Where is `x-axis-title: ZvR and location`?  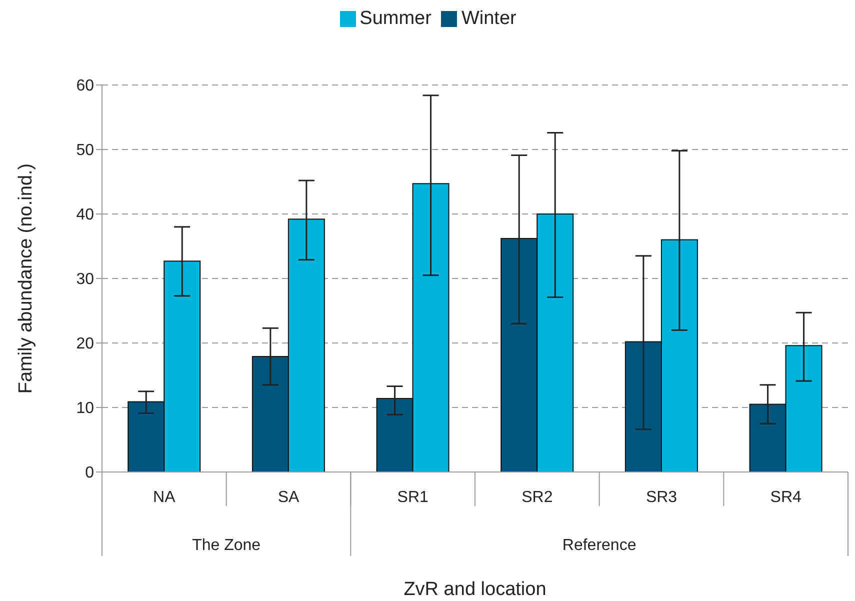
x-axis-title: ZvR and location is located at coordinates (475, 589).